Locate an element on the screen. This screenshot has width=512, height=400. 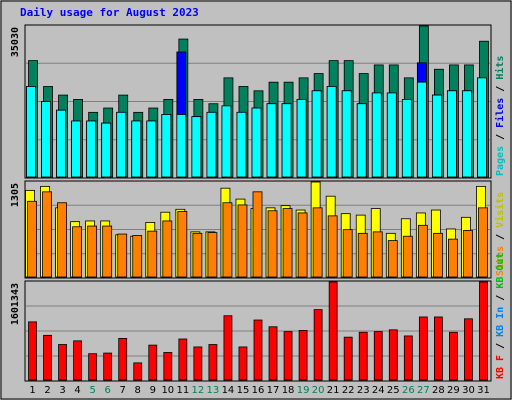
scale-label-bot: 1601343 is located at coordinates (15, 304).